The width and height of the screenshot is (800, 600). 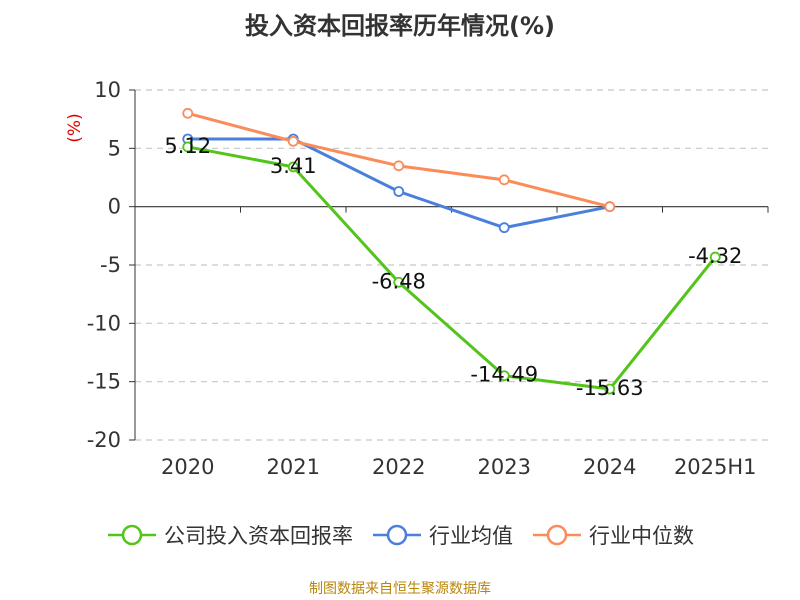 I want to click on y-tick-label: -20, so click(x=104, y=440).